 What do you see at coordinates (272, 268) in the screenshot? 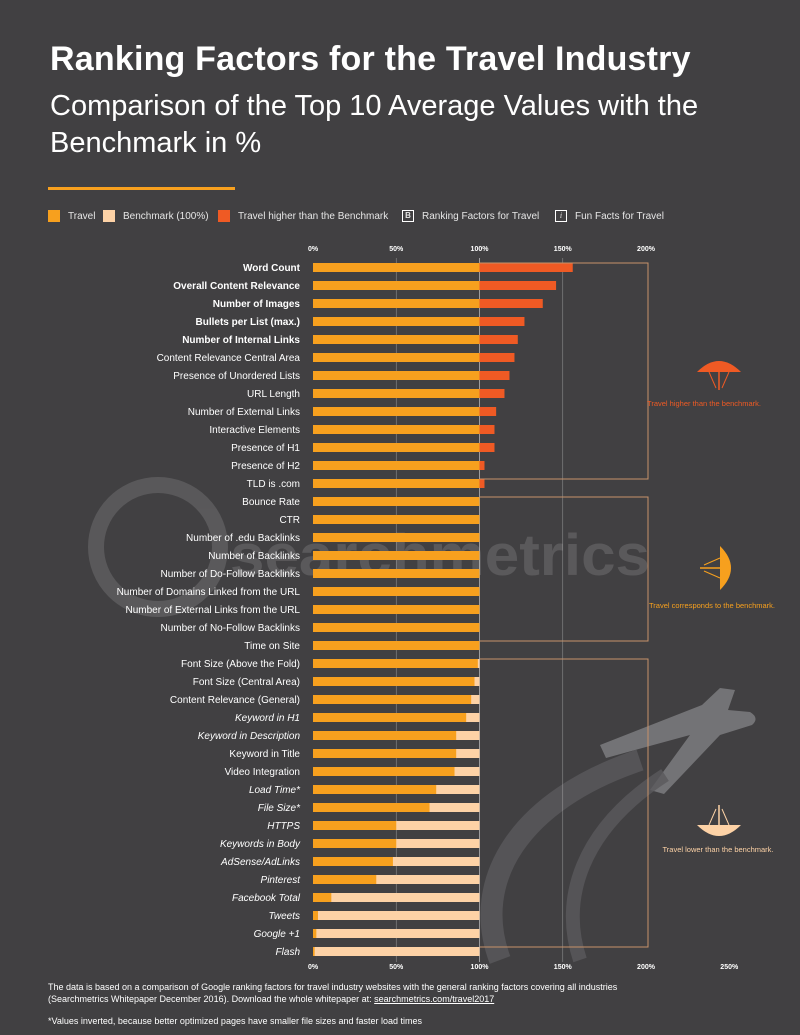
I see `category-label: Word Count` at bounding box center [272, 268].